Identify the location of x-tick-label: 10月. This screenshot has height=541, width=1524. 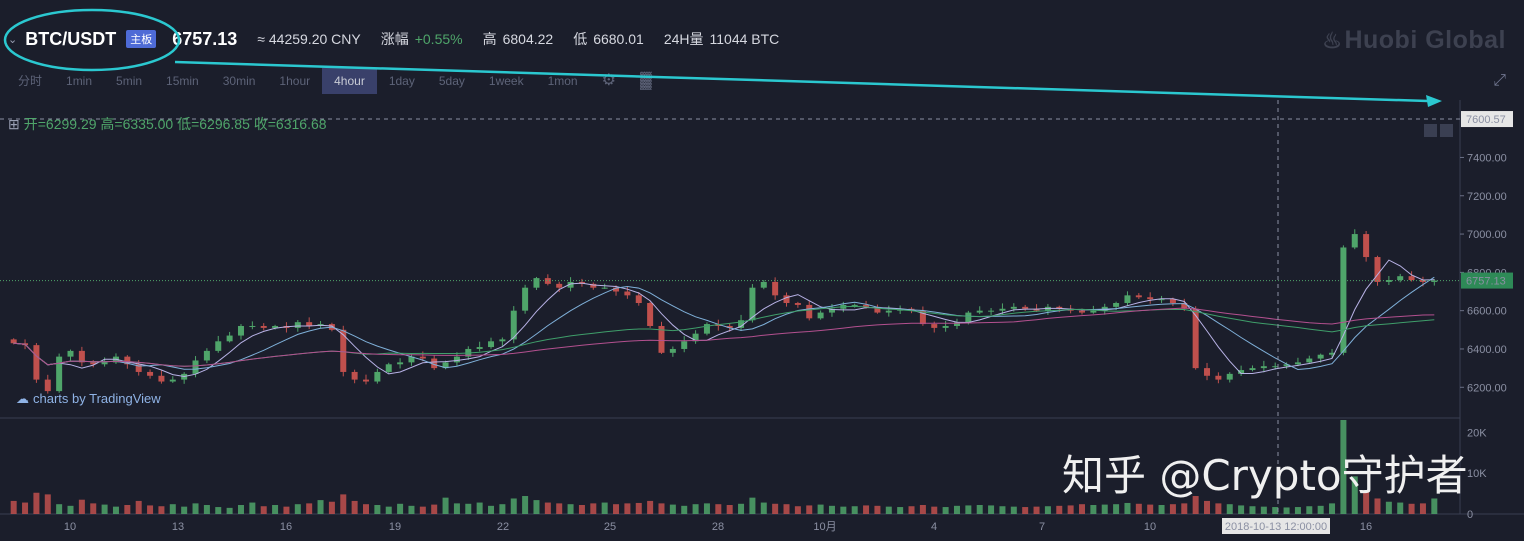
(824, 527).